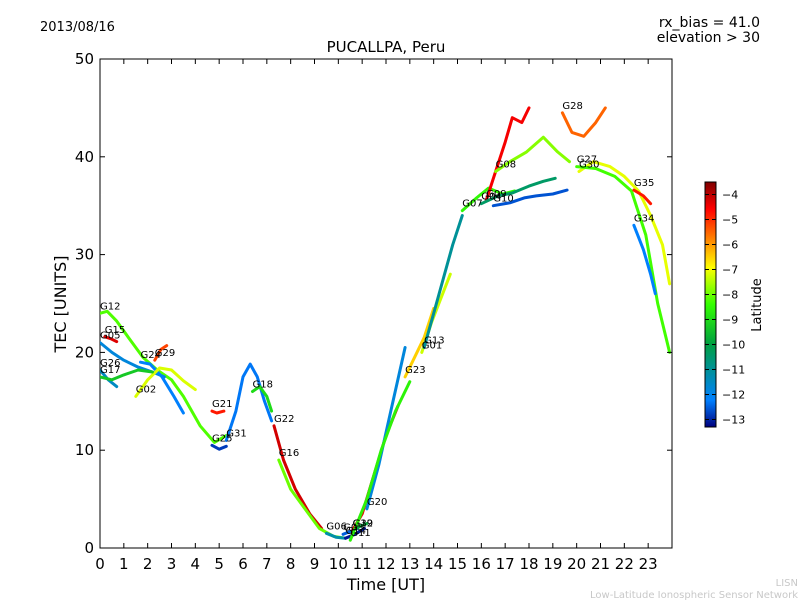 The height and width of the screenshot is (600, 800). I want to click on colorbar-tick-label: −11, so click(733, 370).